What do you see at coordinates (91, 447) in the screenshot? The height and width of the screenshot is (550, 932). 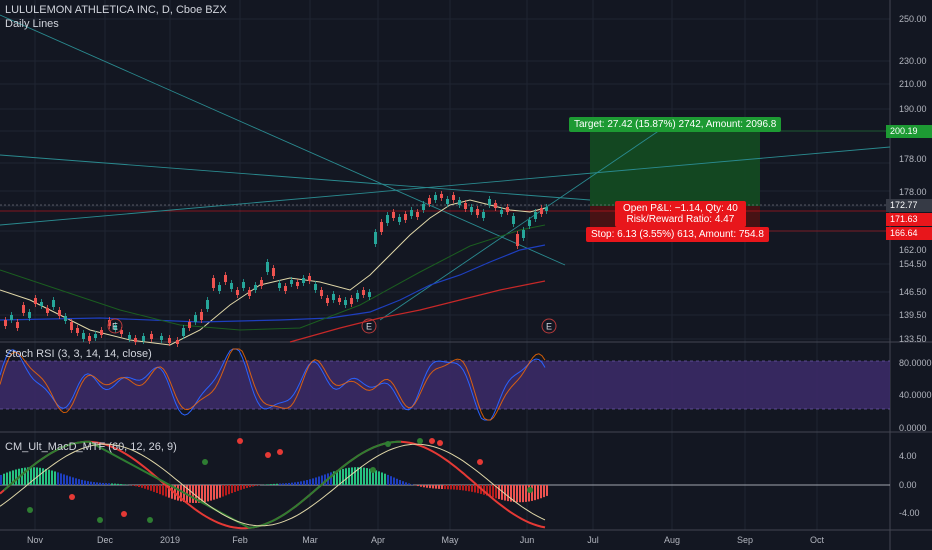 I see `macd-title: CM_Ult_MacD_MTF (60, 12, 26, 9)` at bounding box center [91, 447].